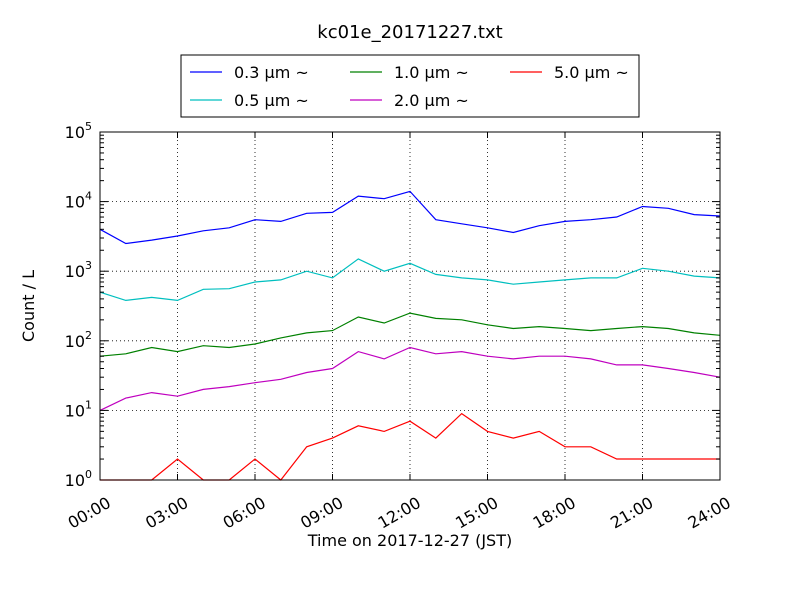 Image resolution: width=800 pixels, height=600 pixels. What do you see at coordinates (321, 513) in the screenshot?
I see `x-tick-label: 09:00` at bounding box center [321, 513].